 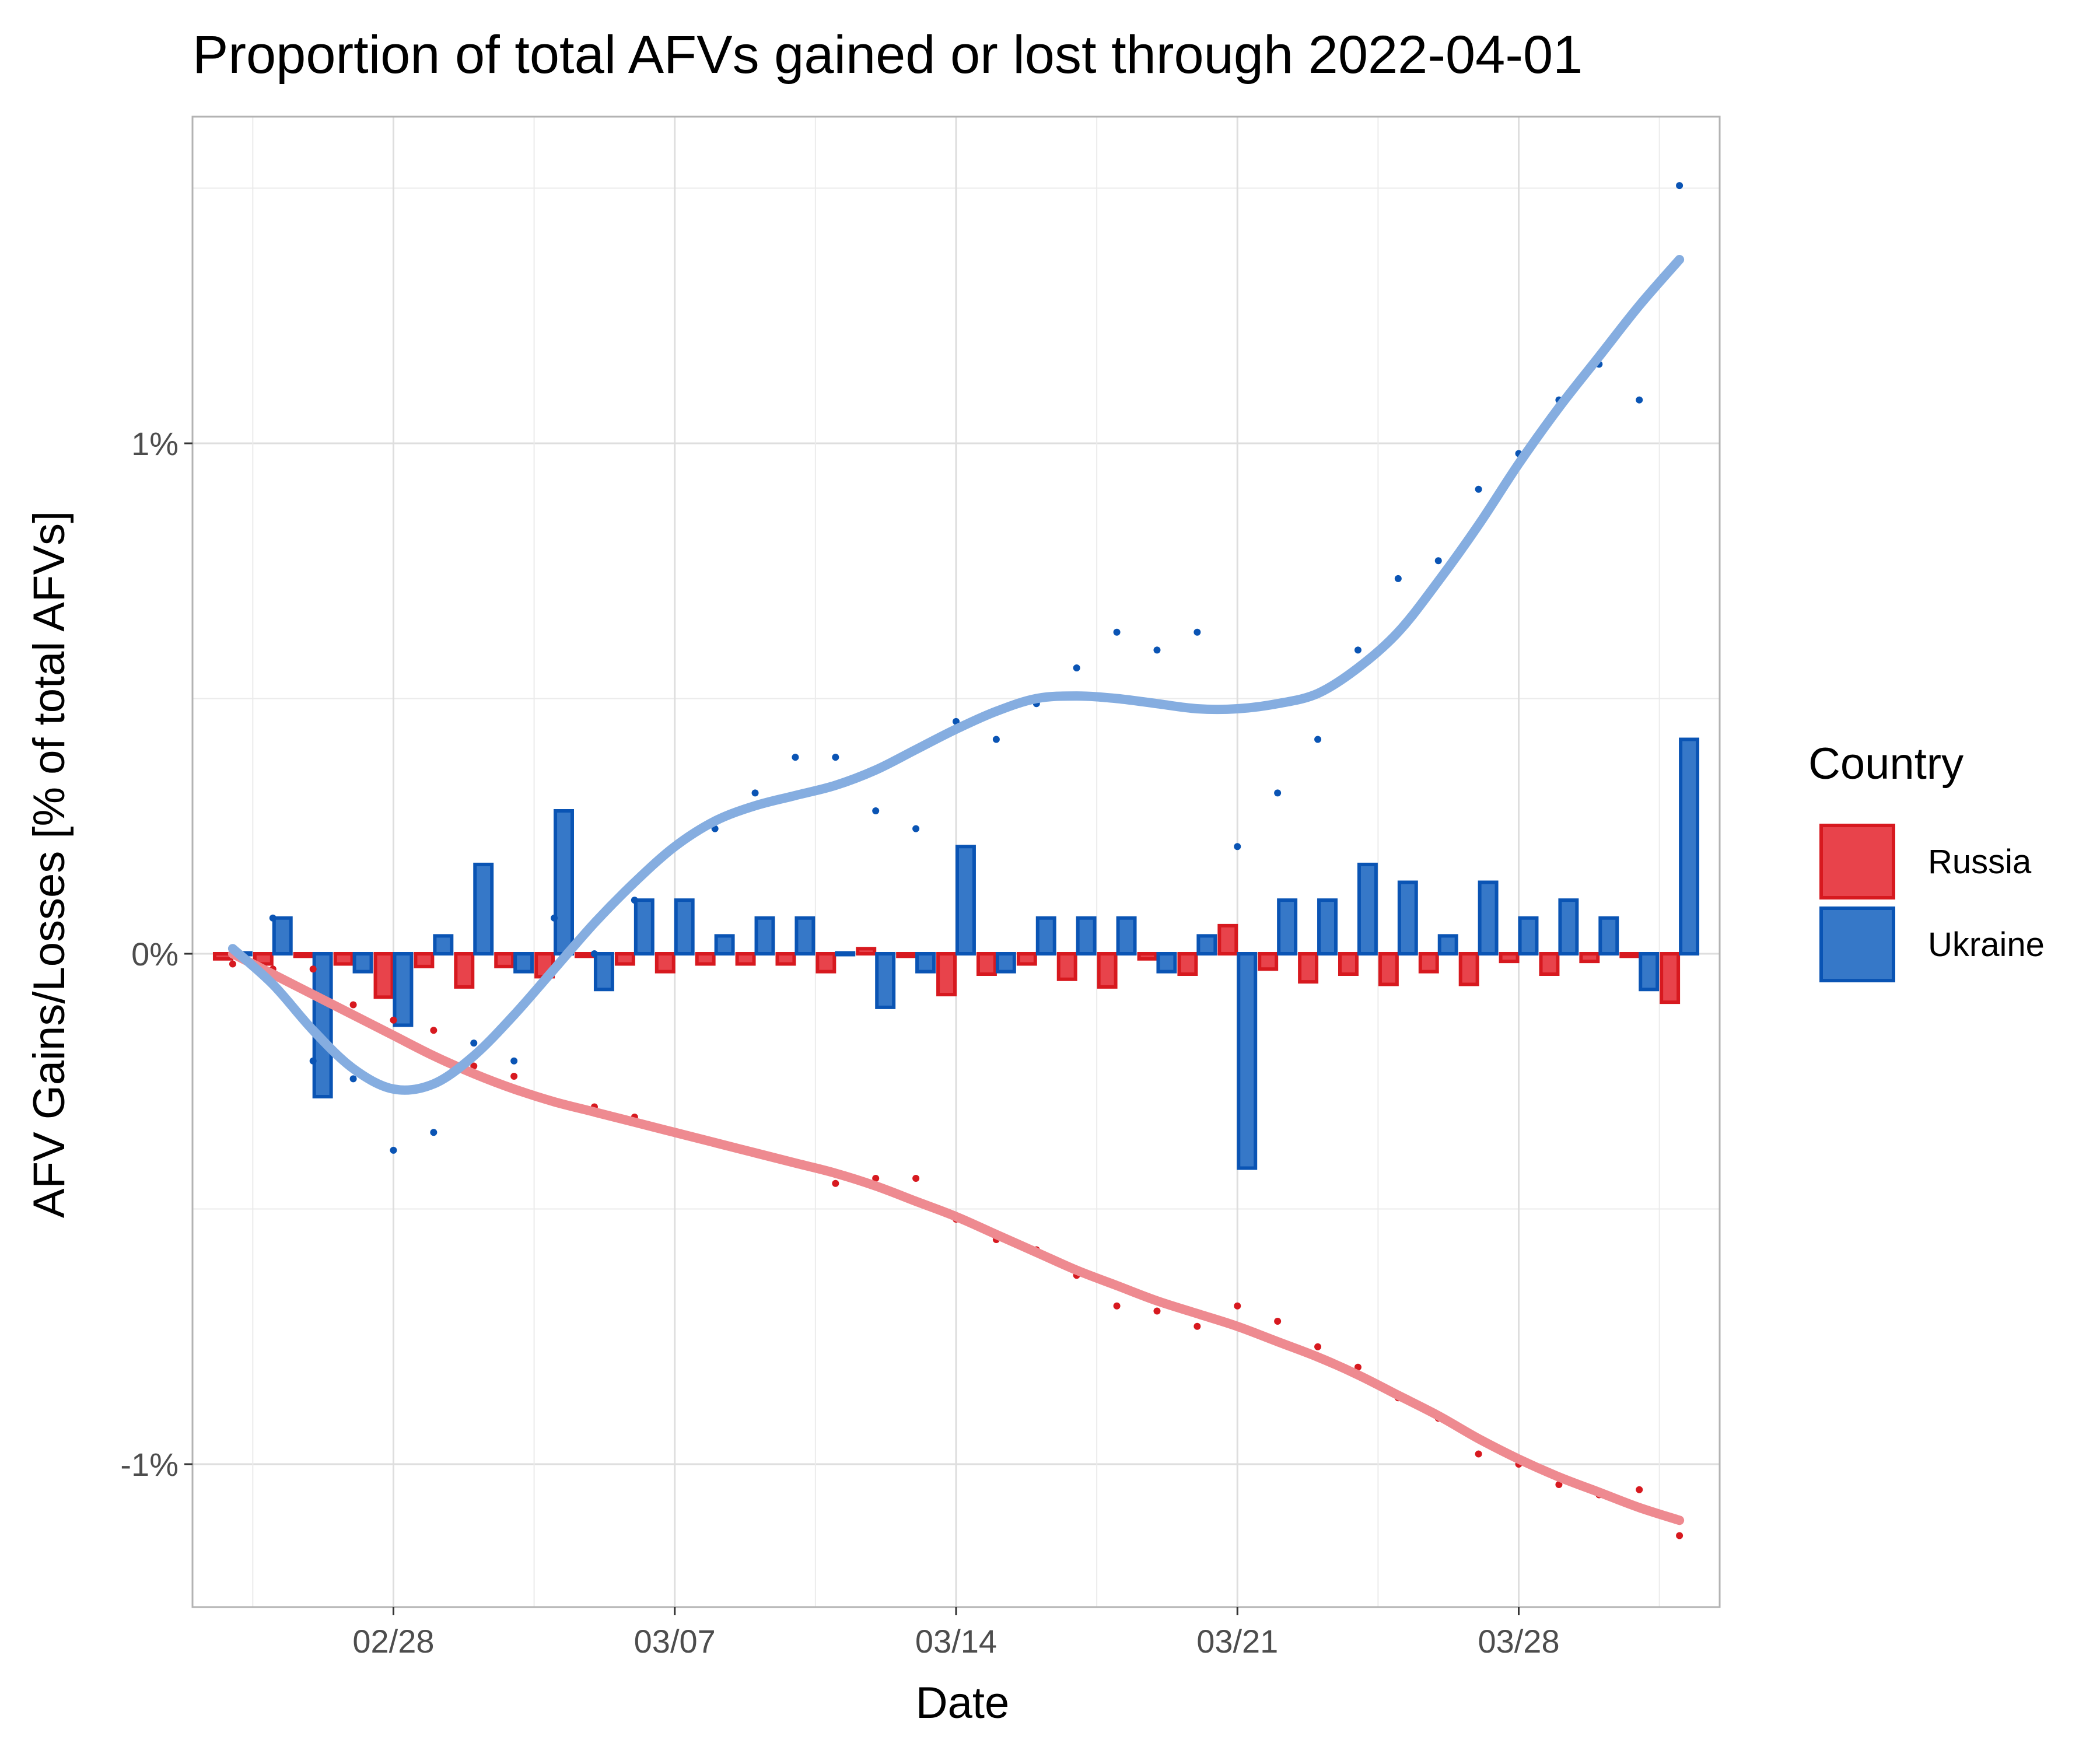 I want to click on x-tick-label: 02/28, so click(x=393, y=1641).